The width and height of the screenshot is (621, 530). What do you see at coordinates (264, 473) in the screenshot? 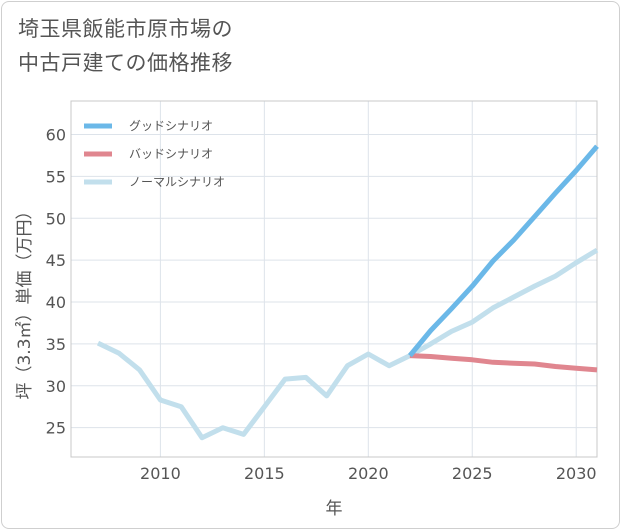
I see `x-tick-label-2015: 2015` at bounding box center [264, 473].